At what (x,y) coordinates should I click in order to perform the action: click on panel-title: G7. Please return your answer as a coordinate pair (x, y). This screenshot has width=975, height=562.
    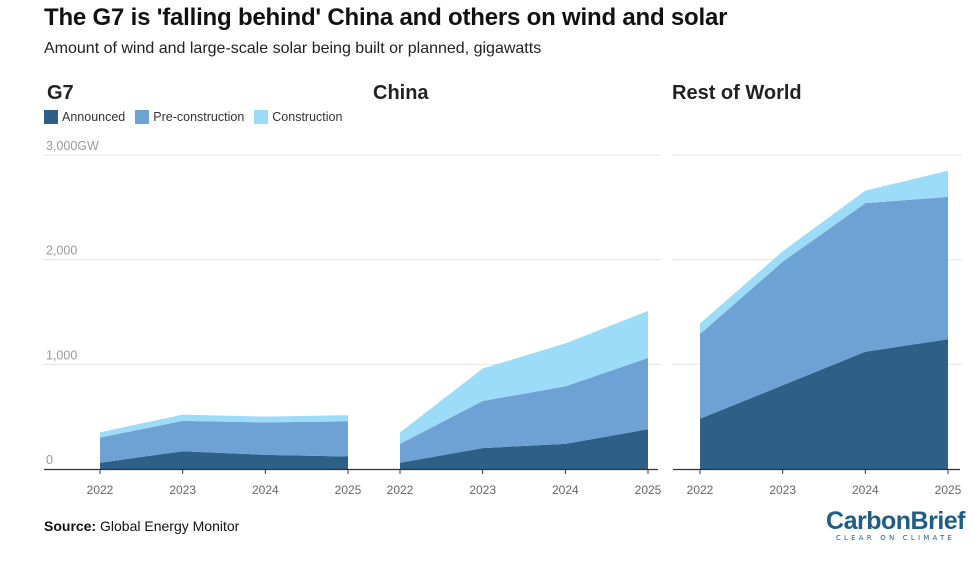
    Looking at the image, I should click on (60, 93).